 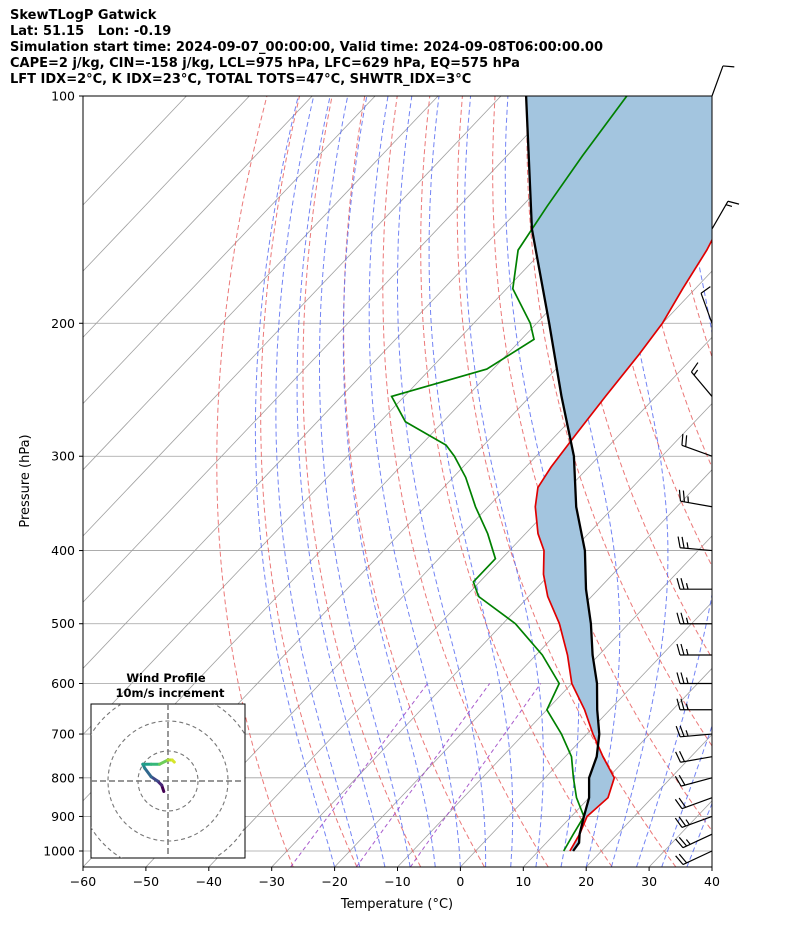 I want to click on x-tick-label: −50, so click(x=146, y=881).